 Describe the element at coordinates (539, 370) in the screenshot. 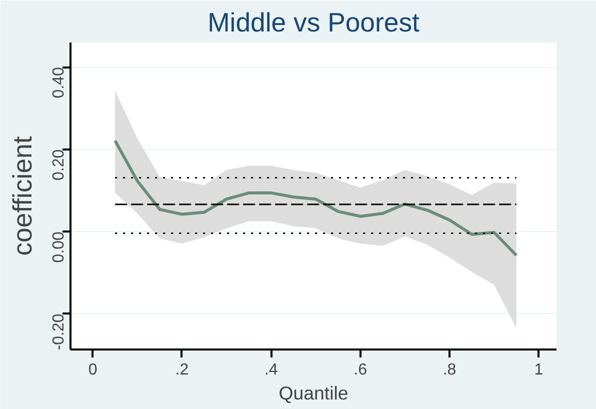

I see `x-tick-label: 1` at that location.